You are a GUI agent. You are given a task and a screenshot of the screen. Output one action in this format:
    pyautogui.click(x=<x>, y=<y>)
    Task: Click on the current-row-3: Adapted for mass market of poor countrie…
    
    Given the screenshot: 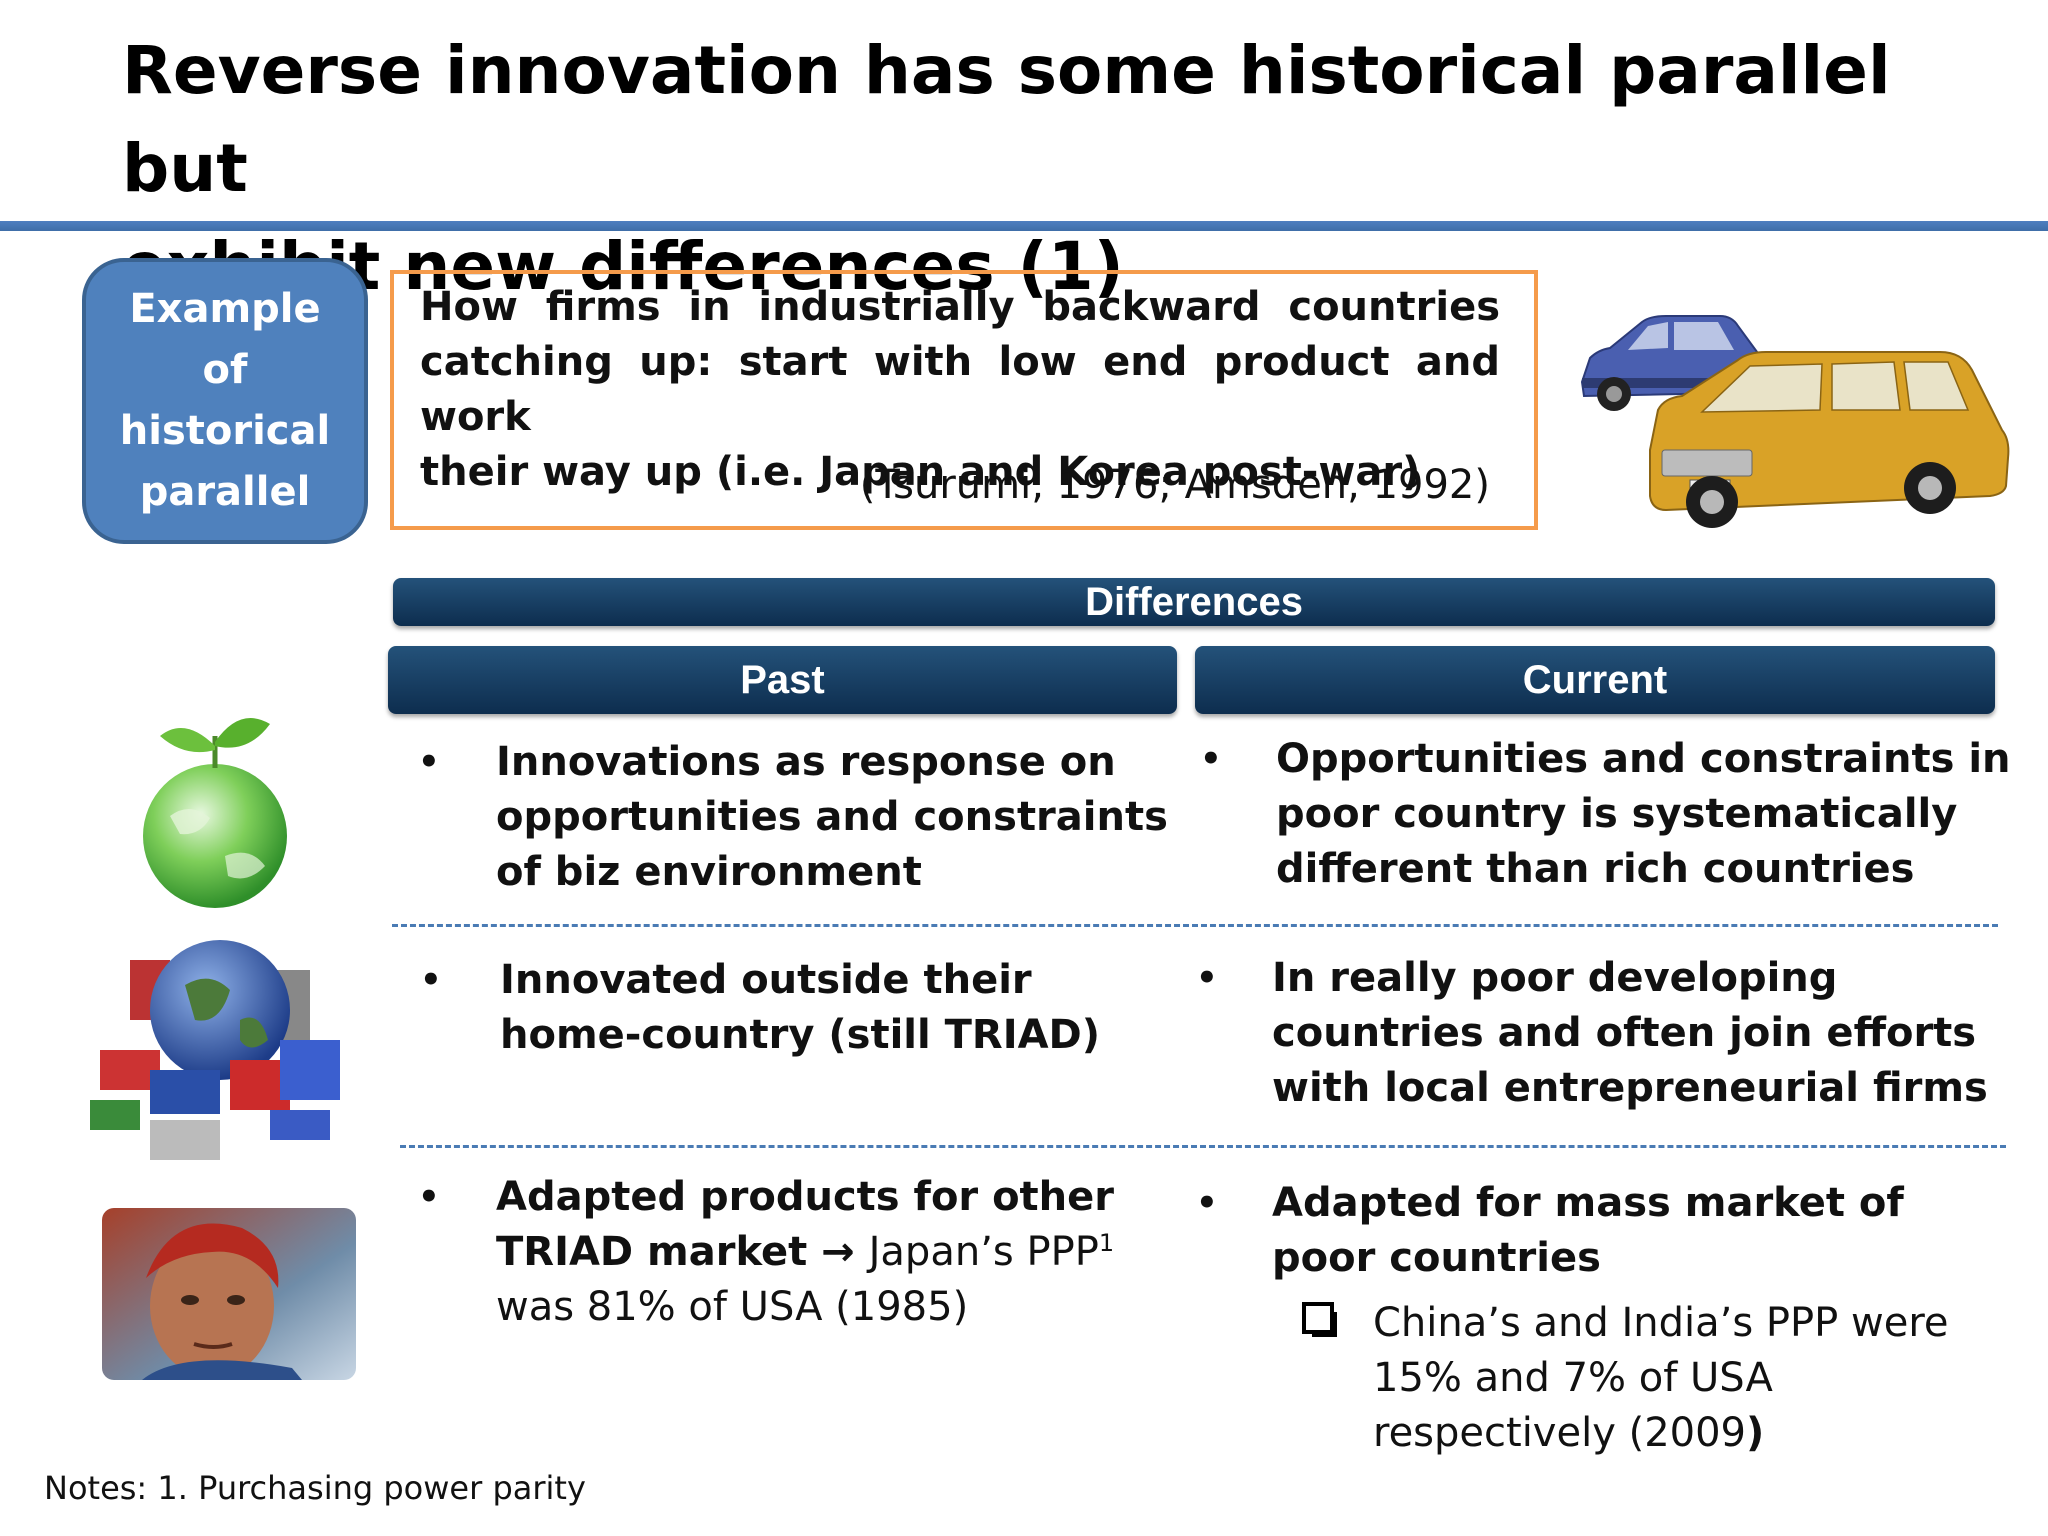 What is the action you would take?
    pyautogui.click(x=1642, y=1231)
    